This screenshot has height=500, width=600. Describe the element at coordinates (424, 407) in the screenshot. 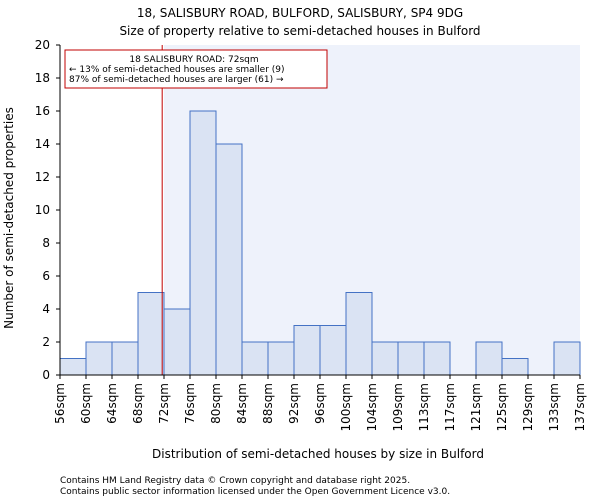

I see `x-tick-label: 113sqm` at that location.